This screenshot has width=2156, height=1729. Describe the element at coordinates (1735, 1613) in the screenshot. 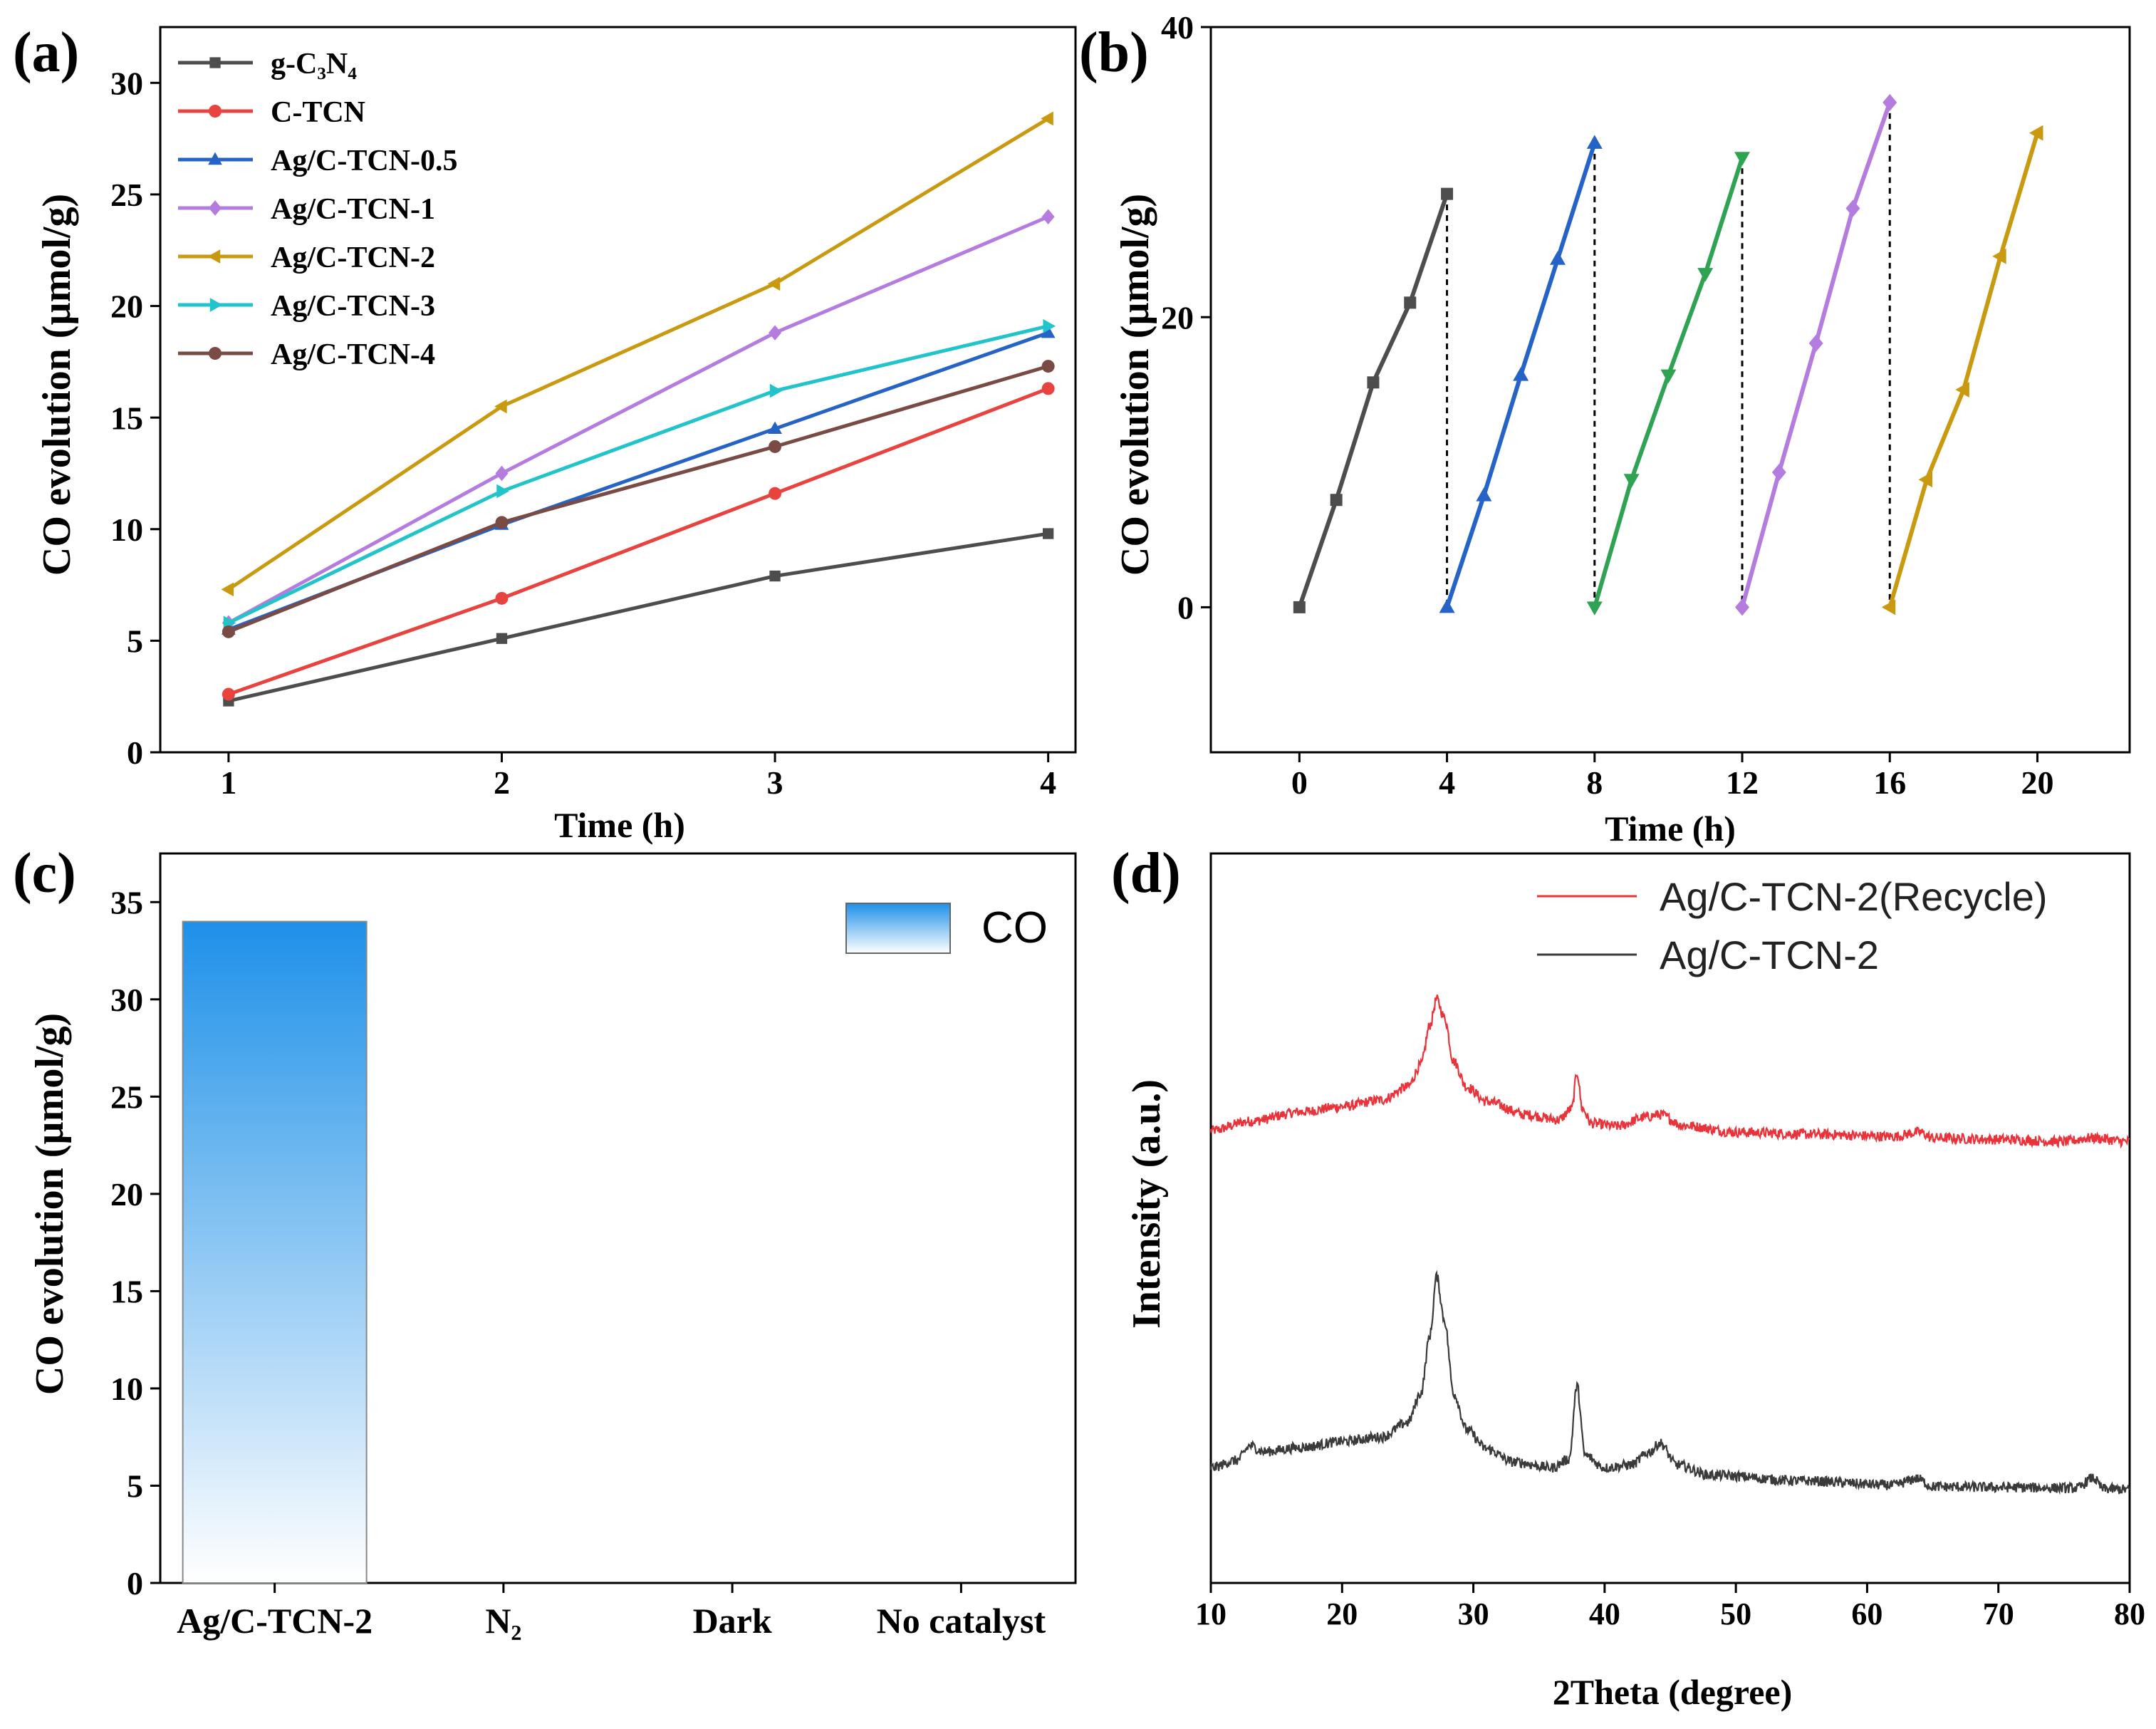

I see `panel-d-xtick-label: 50` at that location.